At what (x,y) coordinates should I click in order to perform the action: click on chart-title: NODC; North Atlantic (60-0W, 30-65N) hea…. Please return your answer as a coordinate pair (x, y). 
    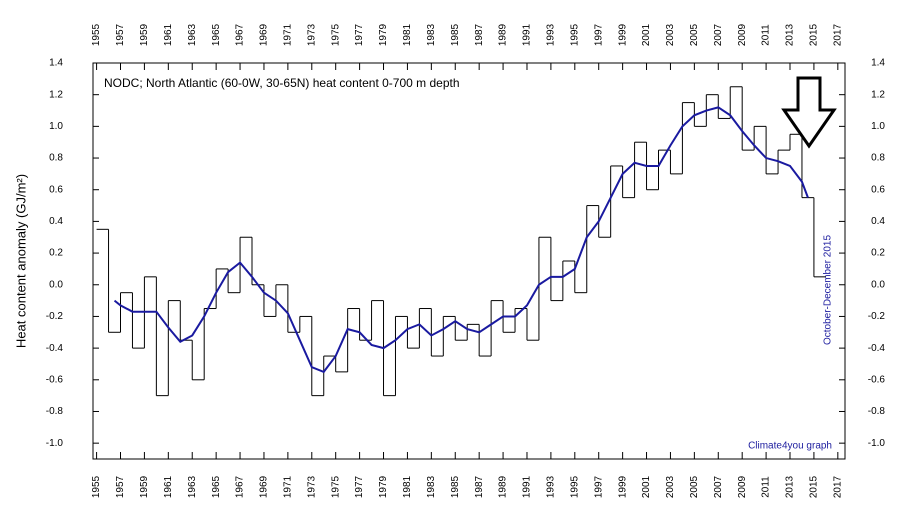
    Looking at the image, I should click on (282, 83).